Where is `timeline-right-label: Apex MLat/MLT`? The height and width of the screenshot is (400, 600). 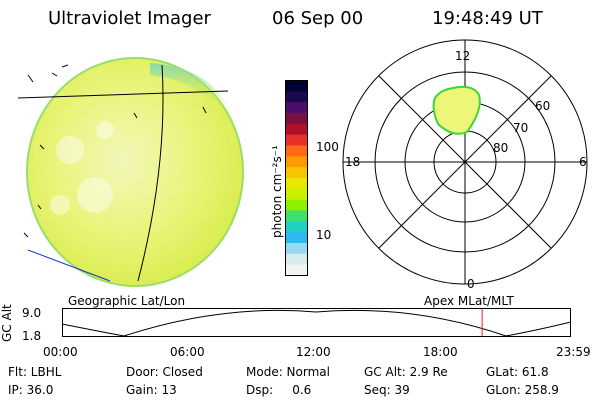 timeline-right-label: Apex MLat/MLT is located at coordinates (469, 301).